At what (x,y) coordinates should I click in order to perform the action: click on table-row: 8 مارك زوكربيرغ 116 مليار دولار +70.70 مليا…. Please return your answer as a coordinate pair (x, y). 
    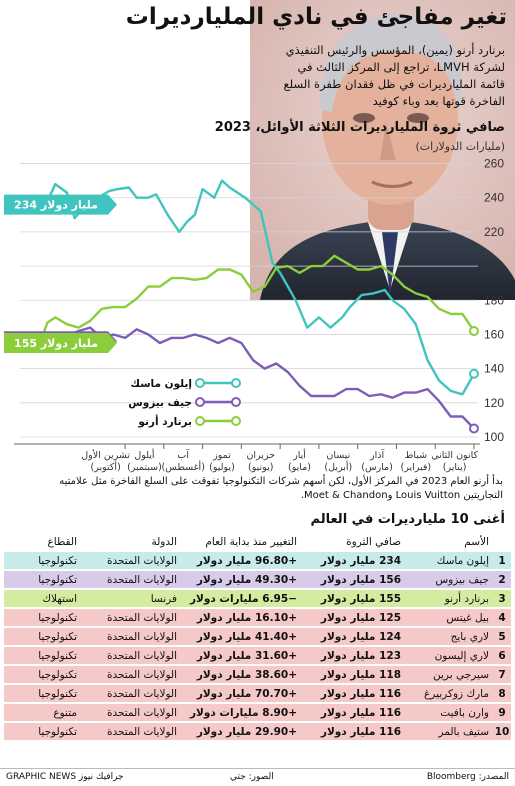
    Looking at the image, I should click on (257, 693).